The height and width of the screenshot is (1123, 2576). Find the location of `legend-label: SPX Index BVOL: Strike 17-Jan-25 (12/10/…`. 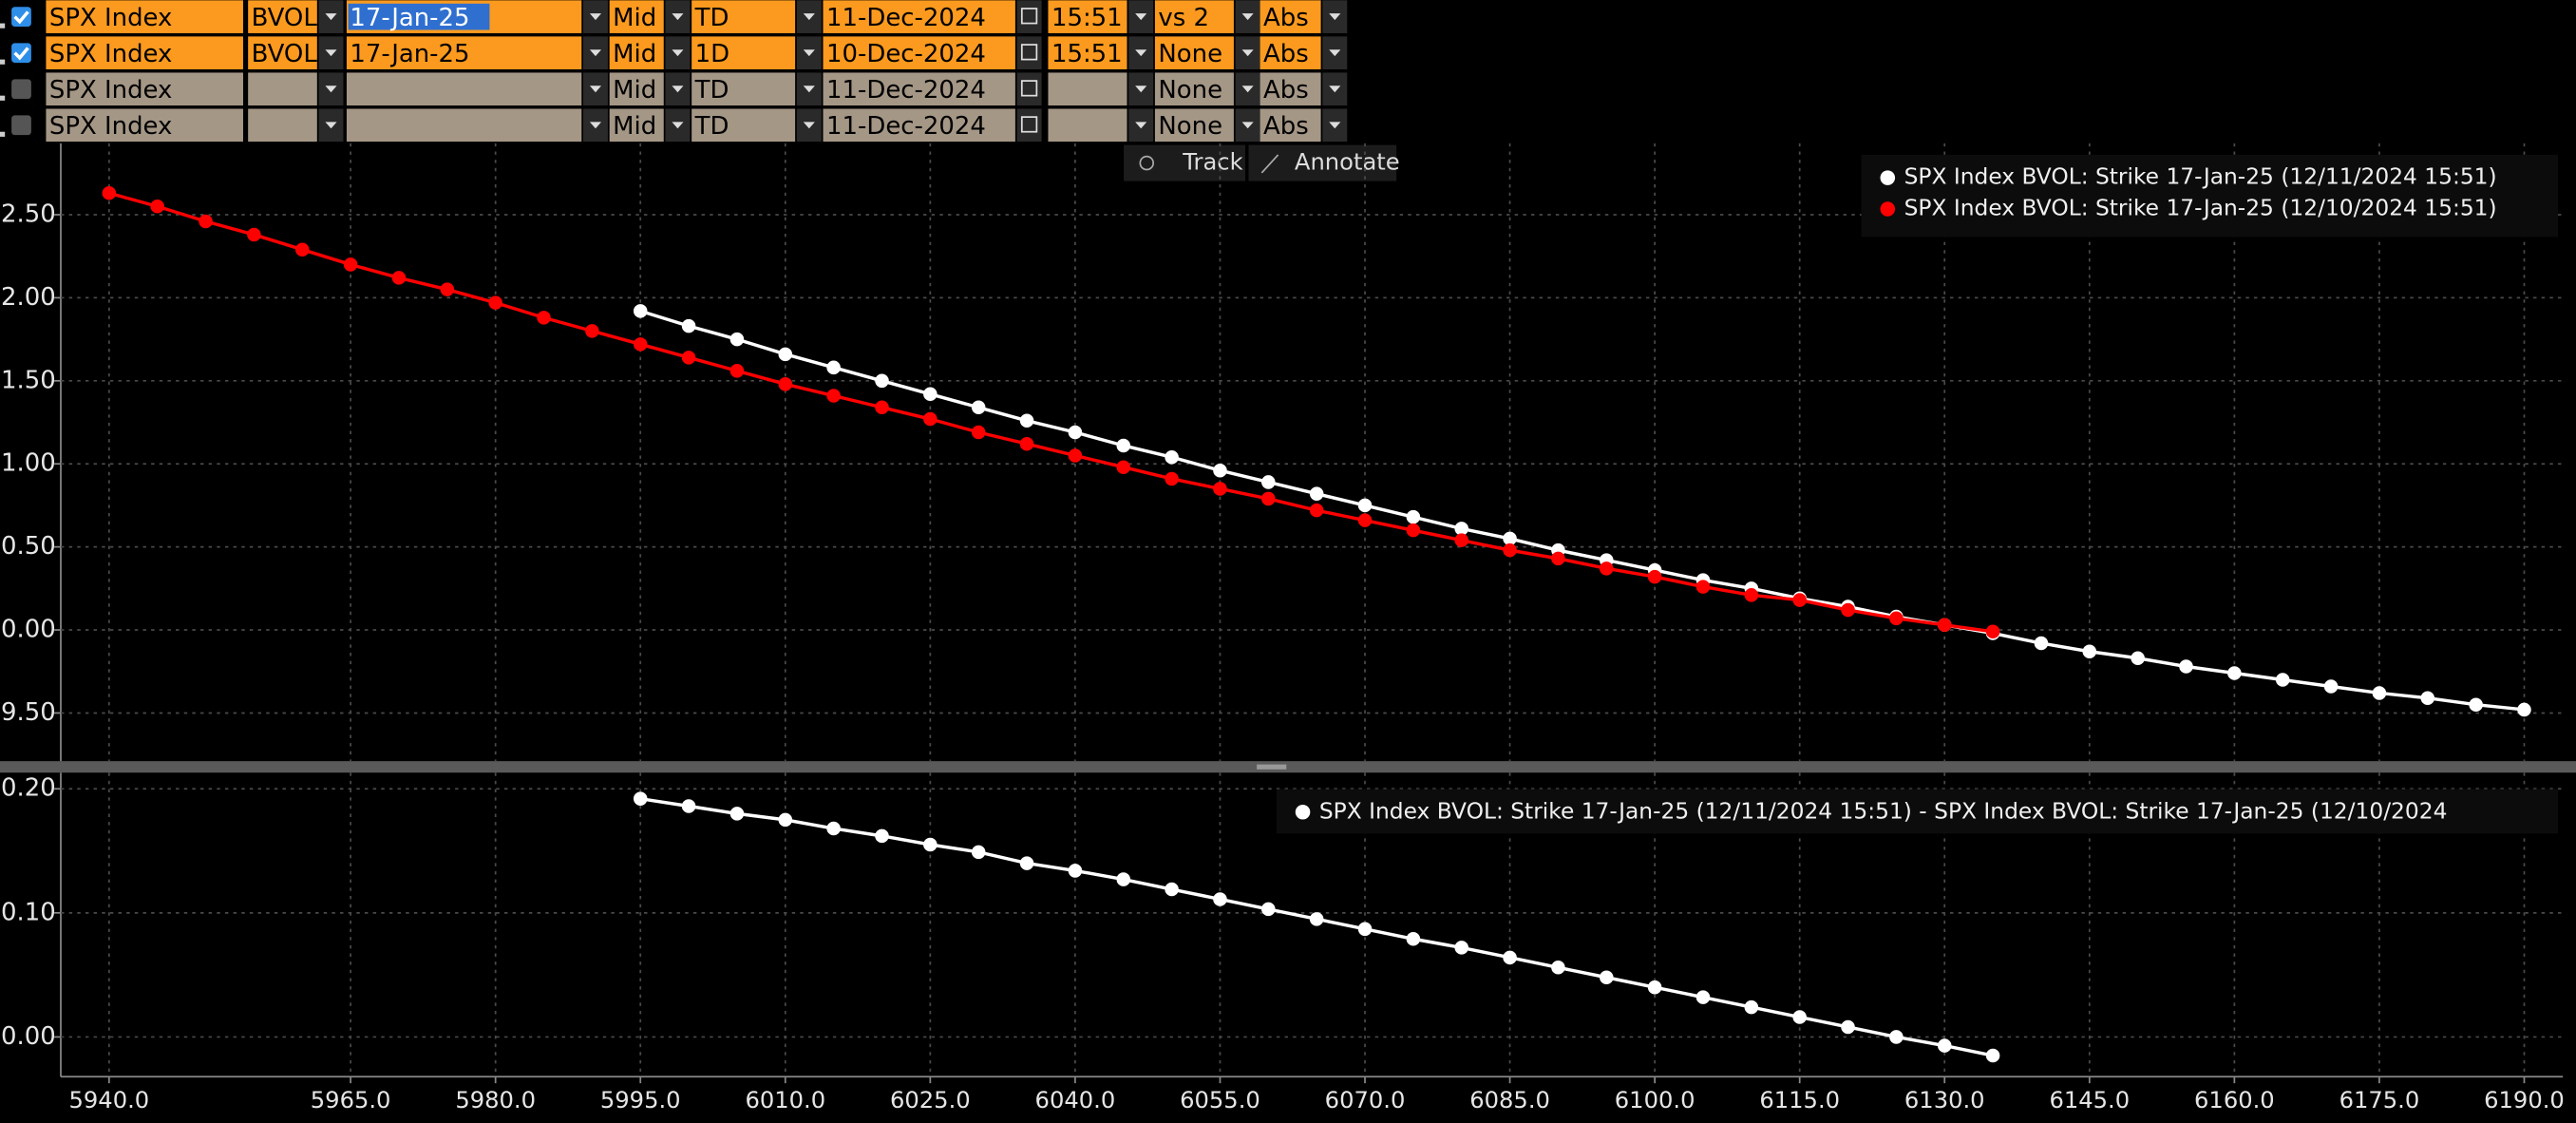

legend-label: SPX Index BVOL: Strike 17-Jan-25 (12/10/… is located at coordinates (2200, 208).